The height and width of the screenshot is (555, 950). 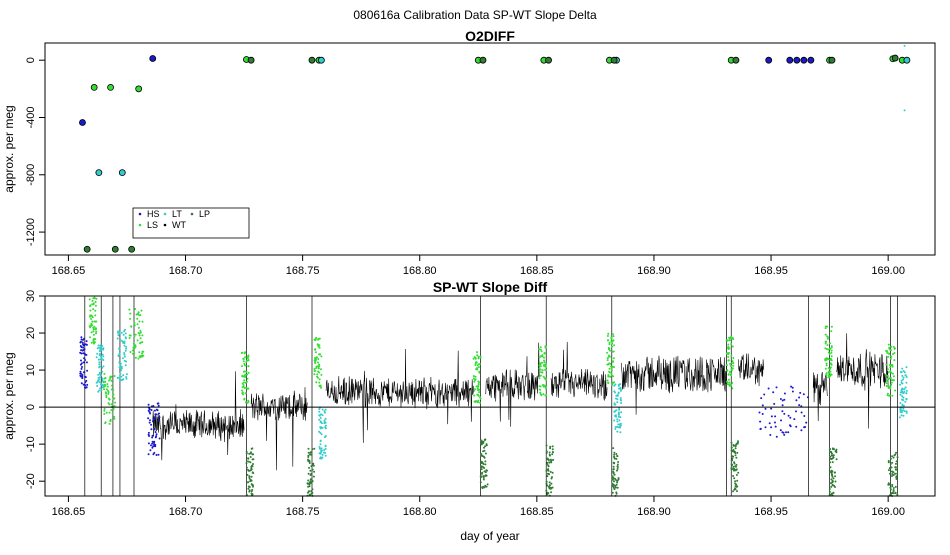 I want to click on legend-label-lt: LT, so click(x=177, y=214).